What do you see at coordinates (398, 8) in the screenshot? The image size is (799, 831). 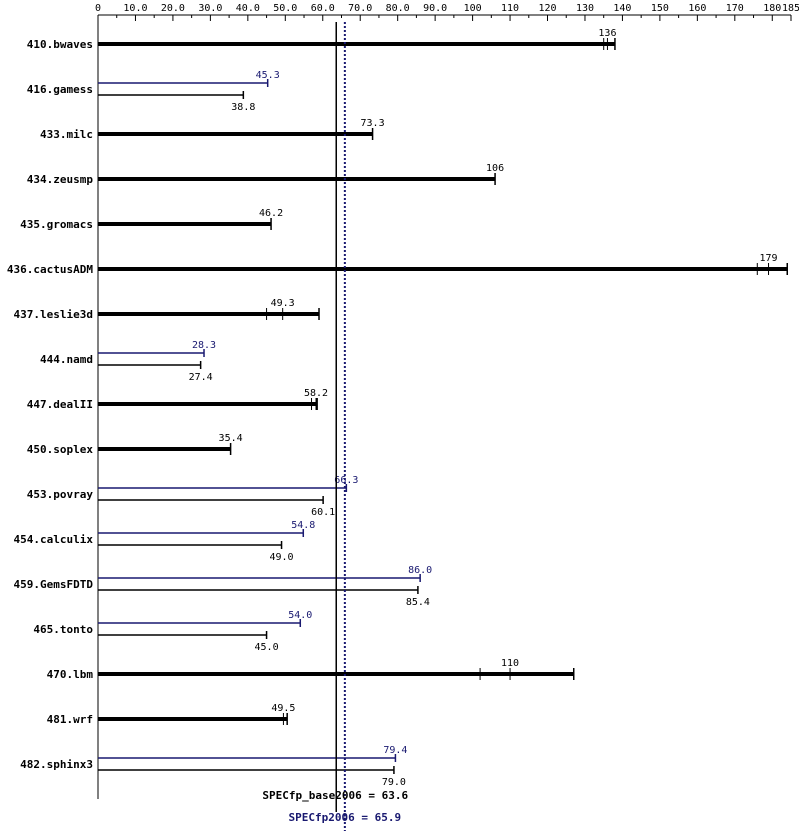 I see `x-tick-label: 80.0` at bounding box center [398, 8].